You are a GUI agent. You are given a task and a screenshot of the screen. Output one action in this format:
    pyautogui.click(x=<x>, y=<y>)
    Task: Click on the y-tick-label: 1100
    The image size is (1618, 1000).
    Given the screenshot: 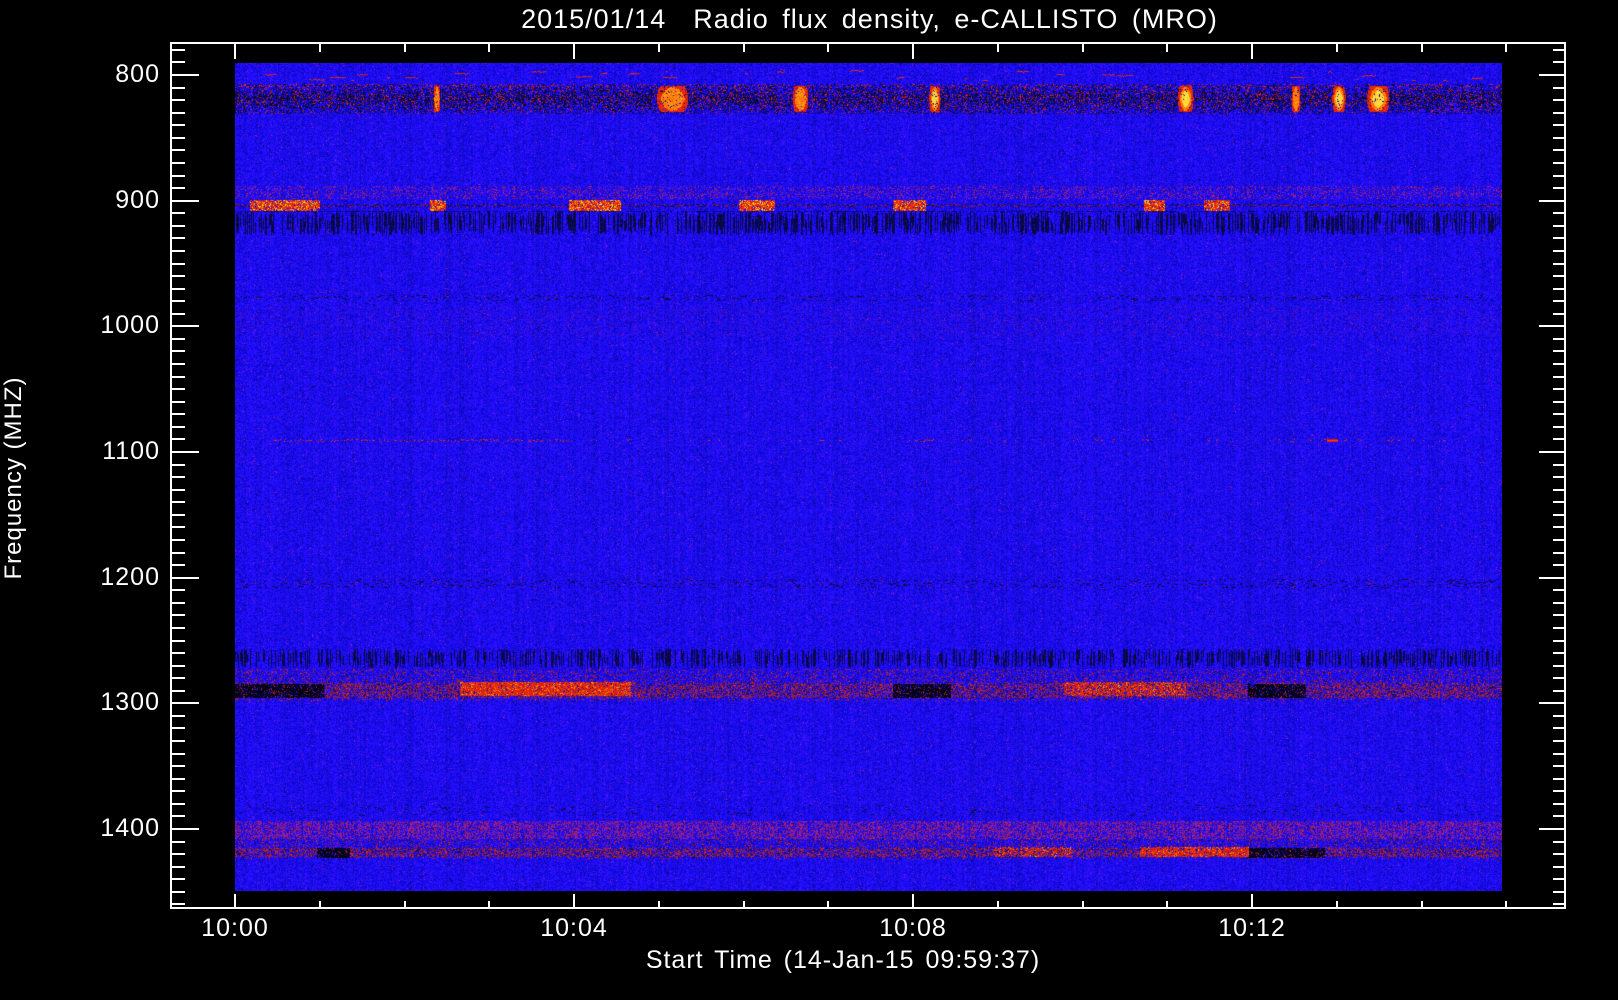 What is the action you would take?
    pyautogui.click(x=131, y=451)
    